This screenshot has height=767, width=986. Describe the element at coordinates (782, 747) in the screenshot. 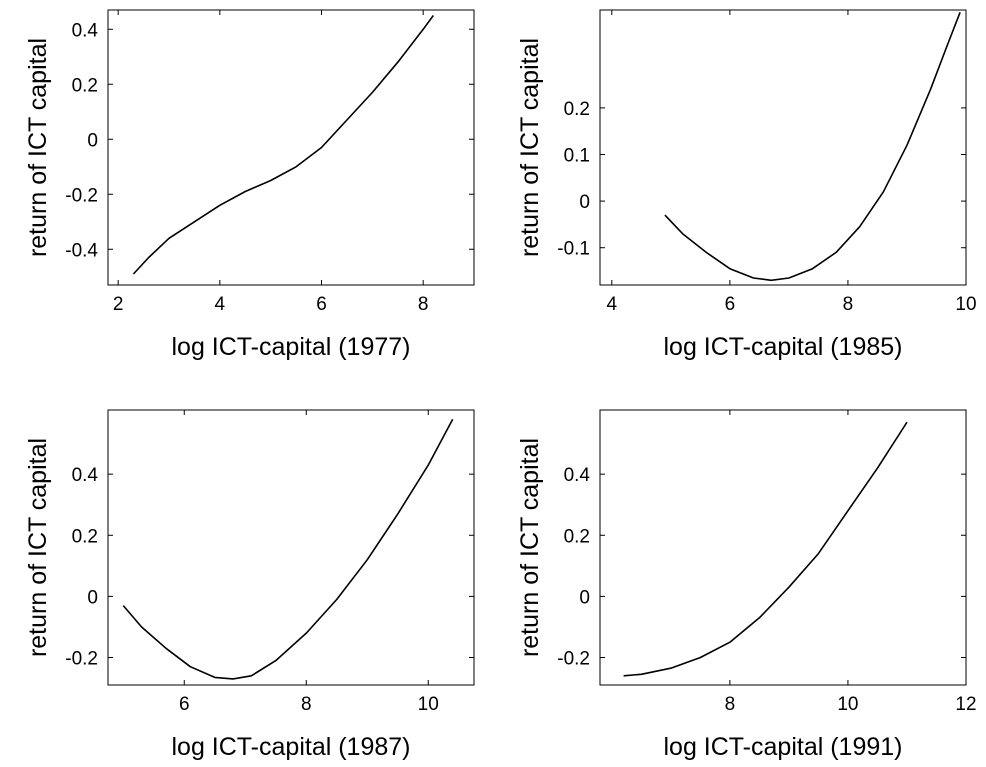

I see `x-axis-label: log ICT-capital (1991)` at that location.